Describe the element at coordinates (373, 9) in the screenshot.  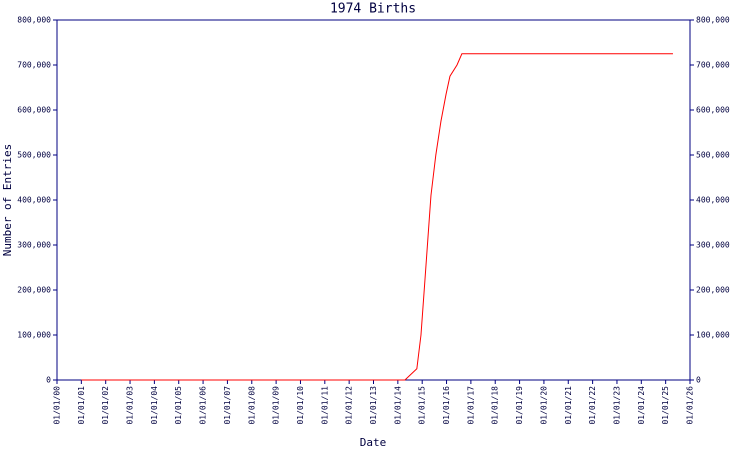
I see `chart-title: 1974 Births` at that location.